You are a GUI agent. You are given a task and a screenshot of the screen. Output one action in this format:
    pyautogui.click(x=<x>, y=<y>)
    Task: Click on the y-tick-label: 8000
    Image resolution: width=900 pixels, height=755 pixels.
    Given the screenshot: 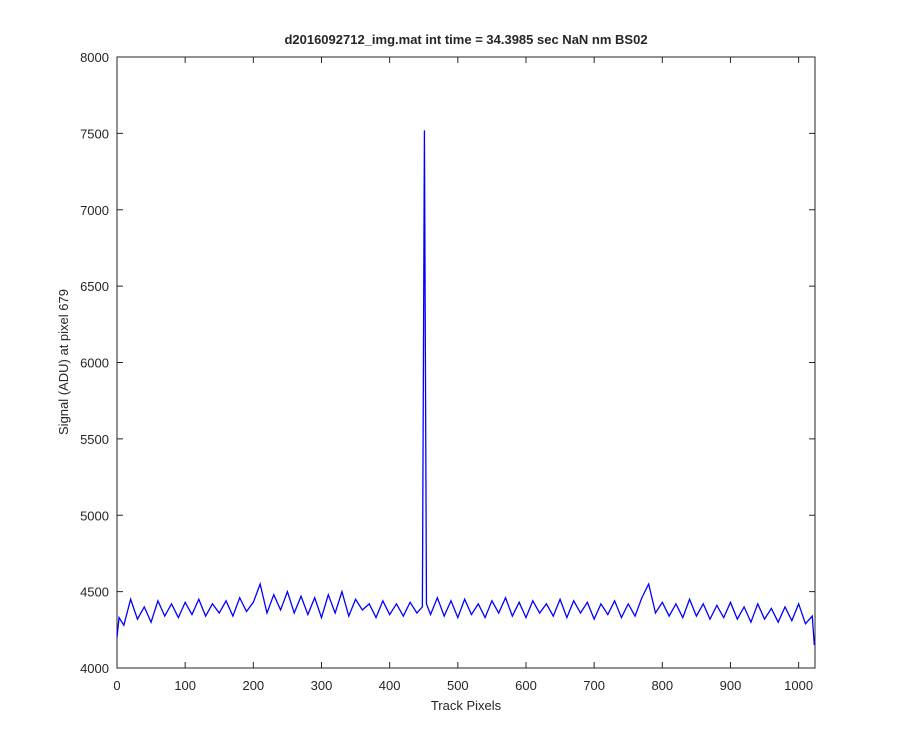 What is the action you would take?
    pyautogui.click(x=94, y=57)
    